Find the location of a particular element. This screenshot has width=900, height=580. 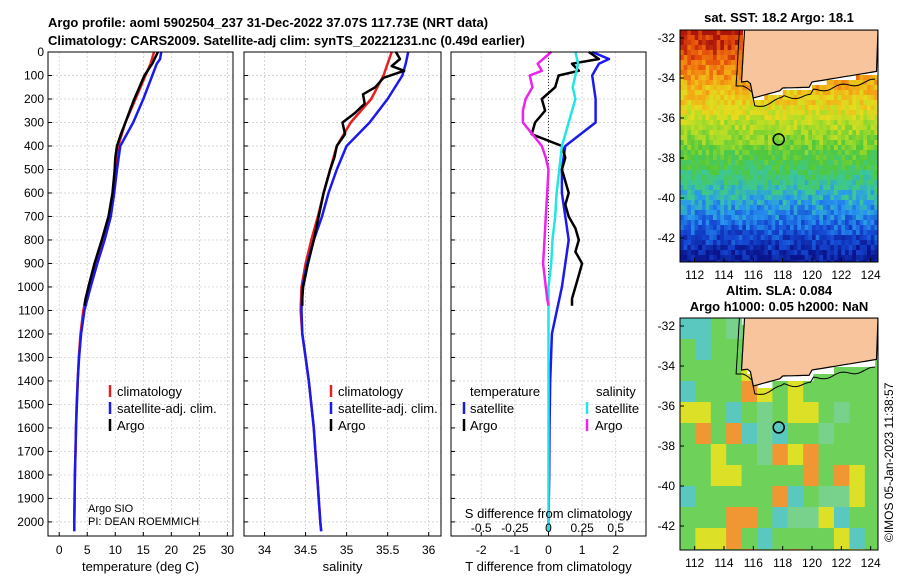

x-tick-label: 116 is located at coordinates (753, 563).